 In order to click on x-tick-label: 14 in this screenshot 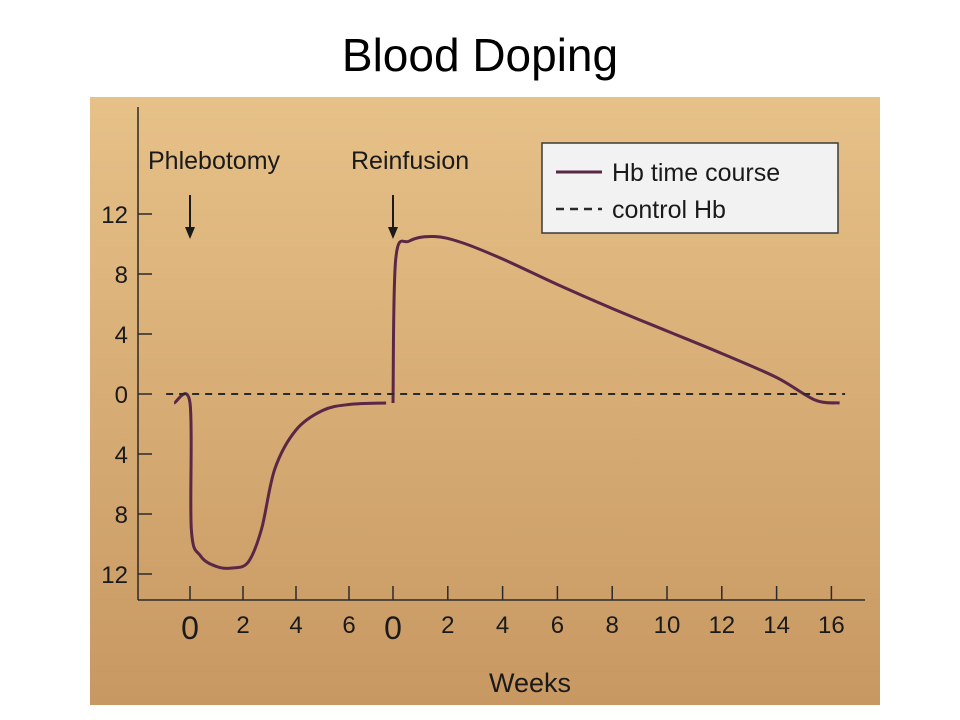, I will do `click(776, 625)`.